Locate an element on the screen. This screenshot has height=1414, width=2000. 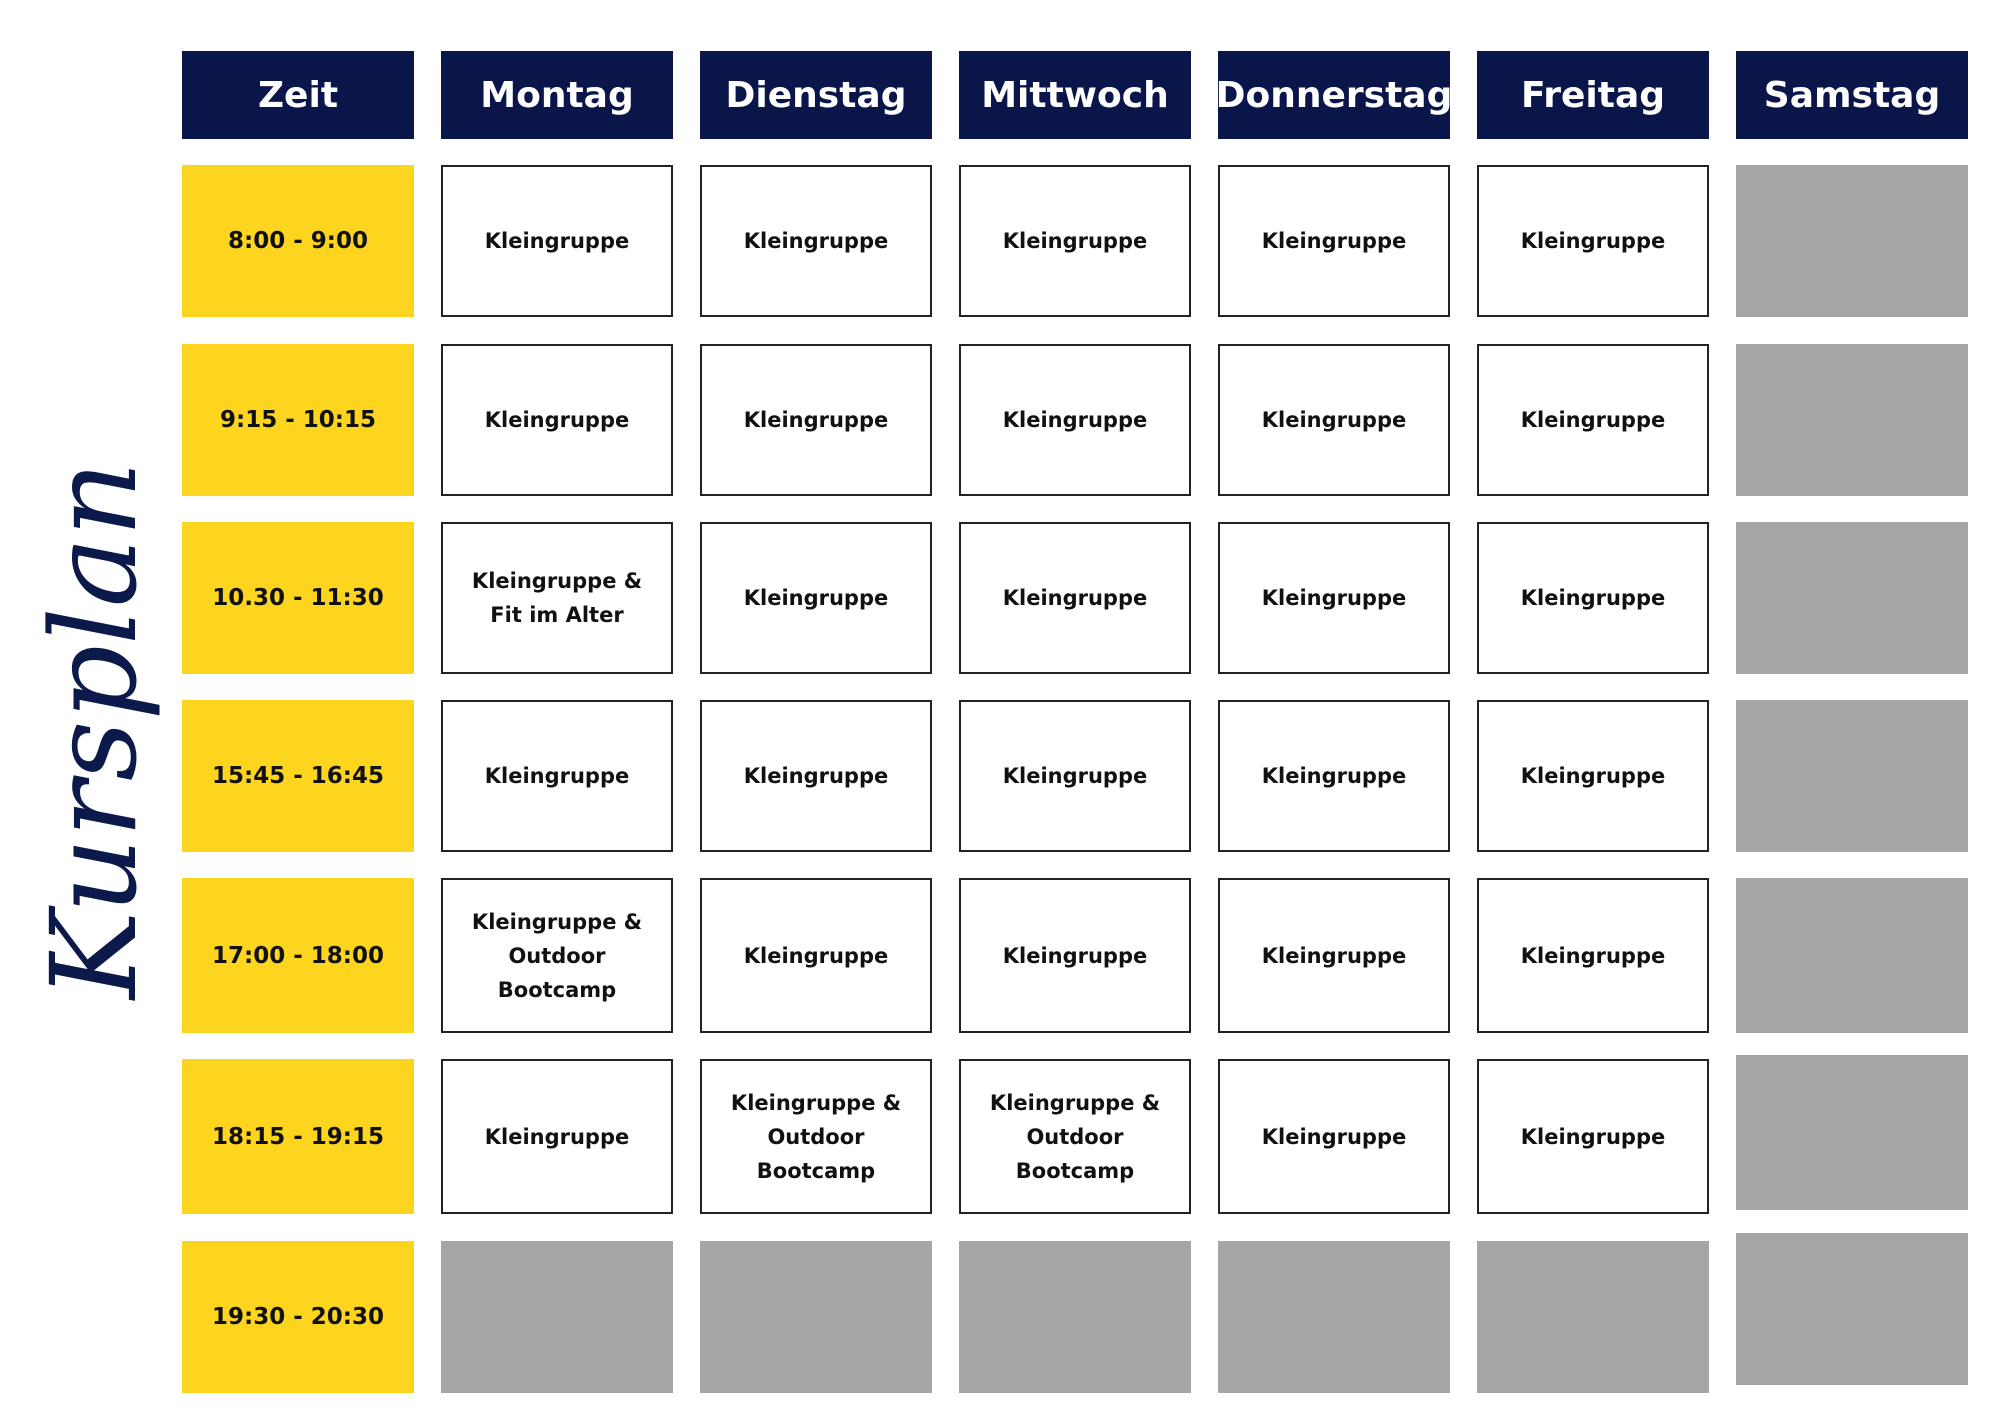
schedule-cell-montag: Kleingruppe & Fit im Alter is located at coordinates (557, 598).